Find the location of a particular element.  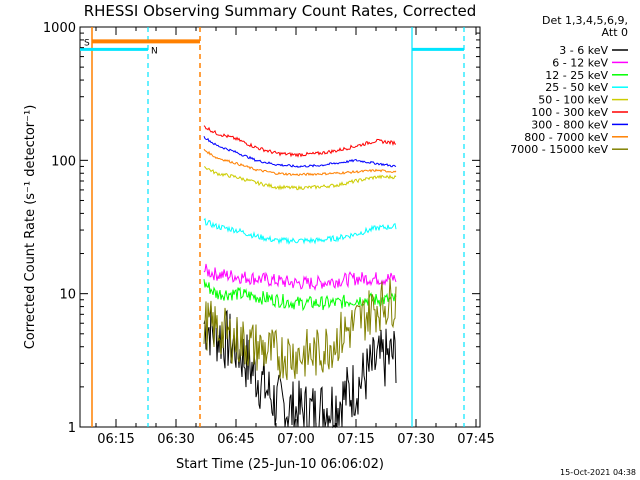

legend-entry-label: 800 - 7000 keV is located at coordinates (566, 137).